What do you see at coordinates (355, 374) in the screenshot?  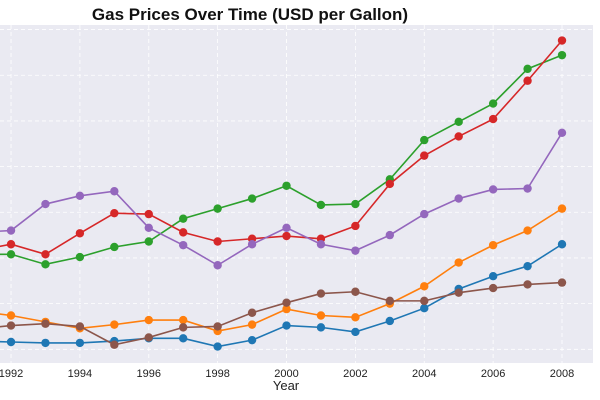 I see `x-tick-label: 2002` at bounding box center [355, 374].